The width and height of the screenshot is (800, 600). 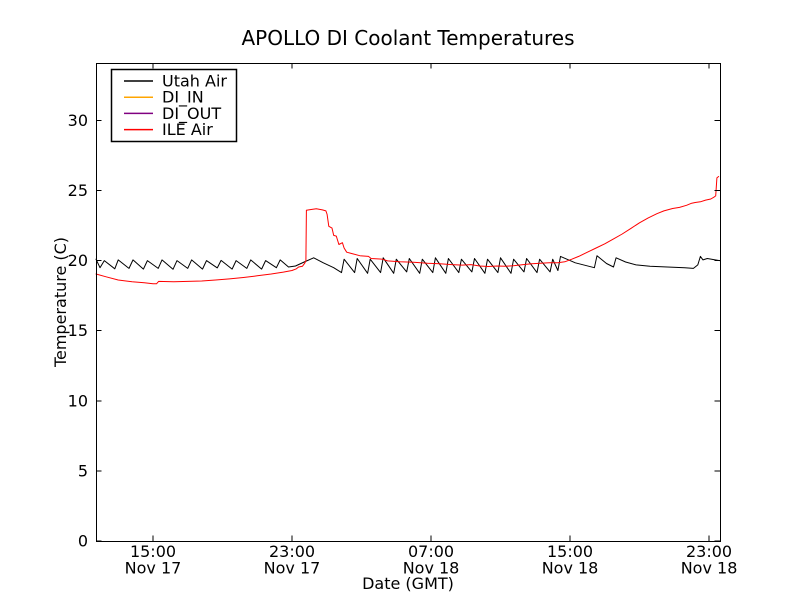 What do you see at coordinates (431, 551) in the screenshot?
I see `x-tick-label-time: 07:00` at bounding box center [431, 551].